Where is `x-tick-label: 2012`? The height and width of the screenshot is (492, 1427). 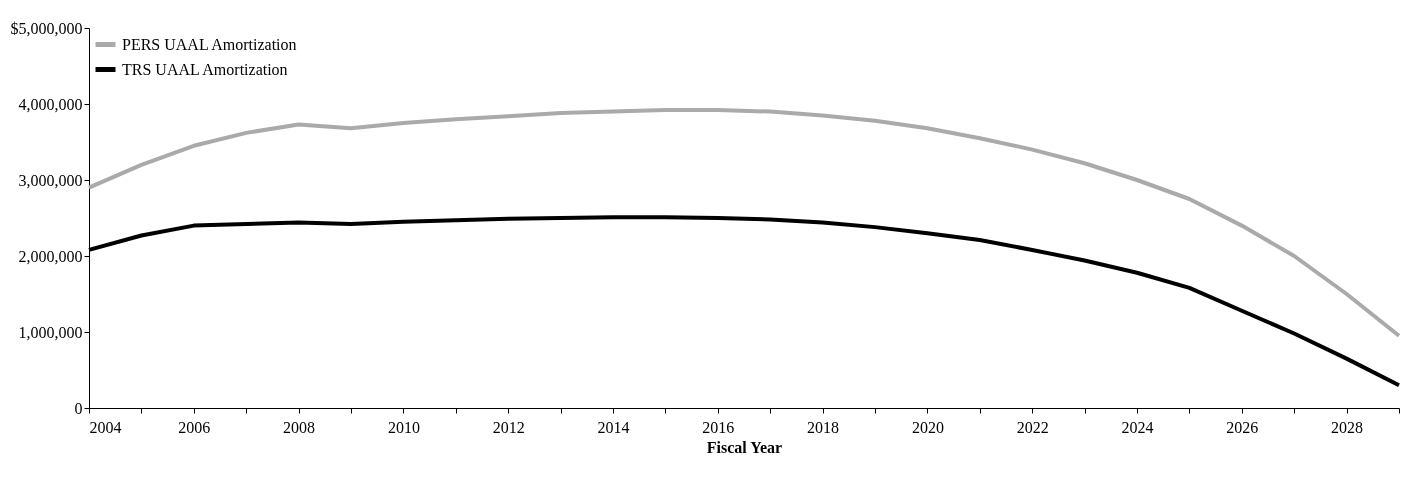
x-tick-label: 2012 is located at coordinates (508, 427).